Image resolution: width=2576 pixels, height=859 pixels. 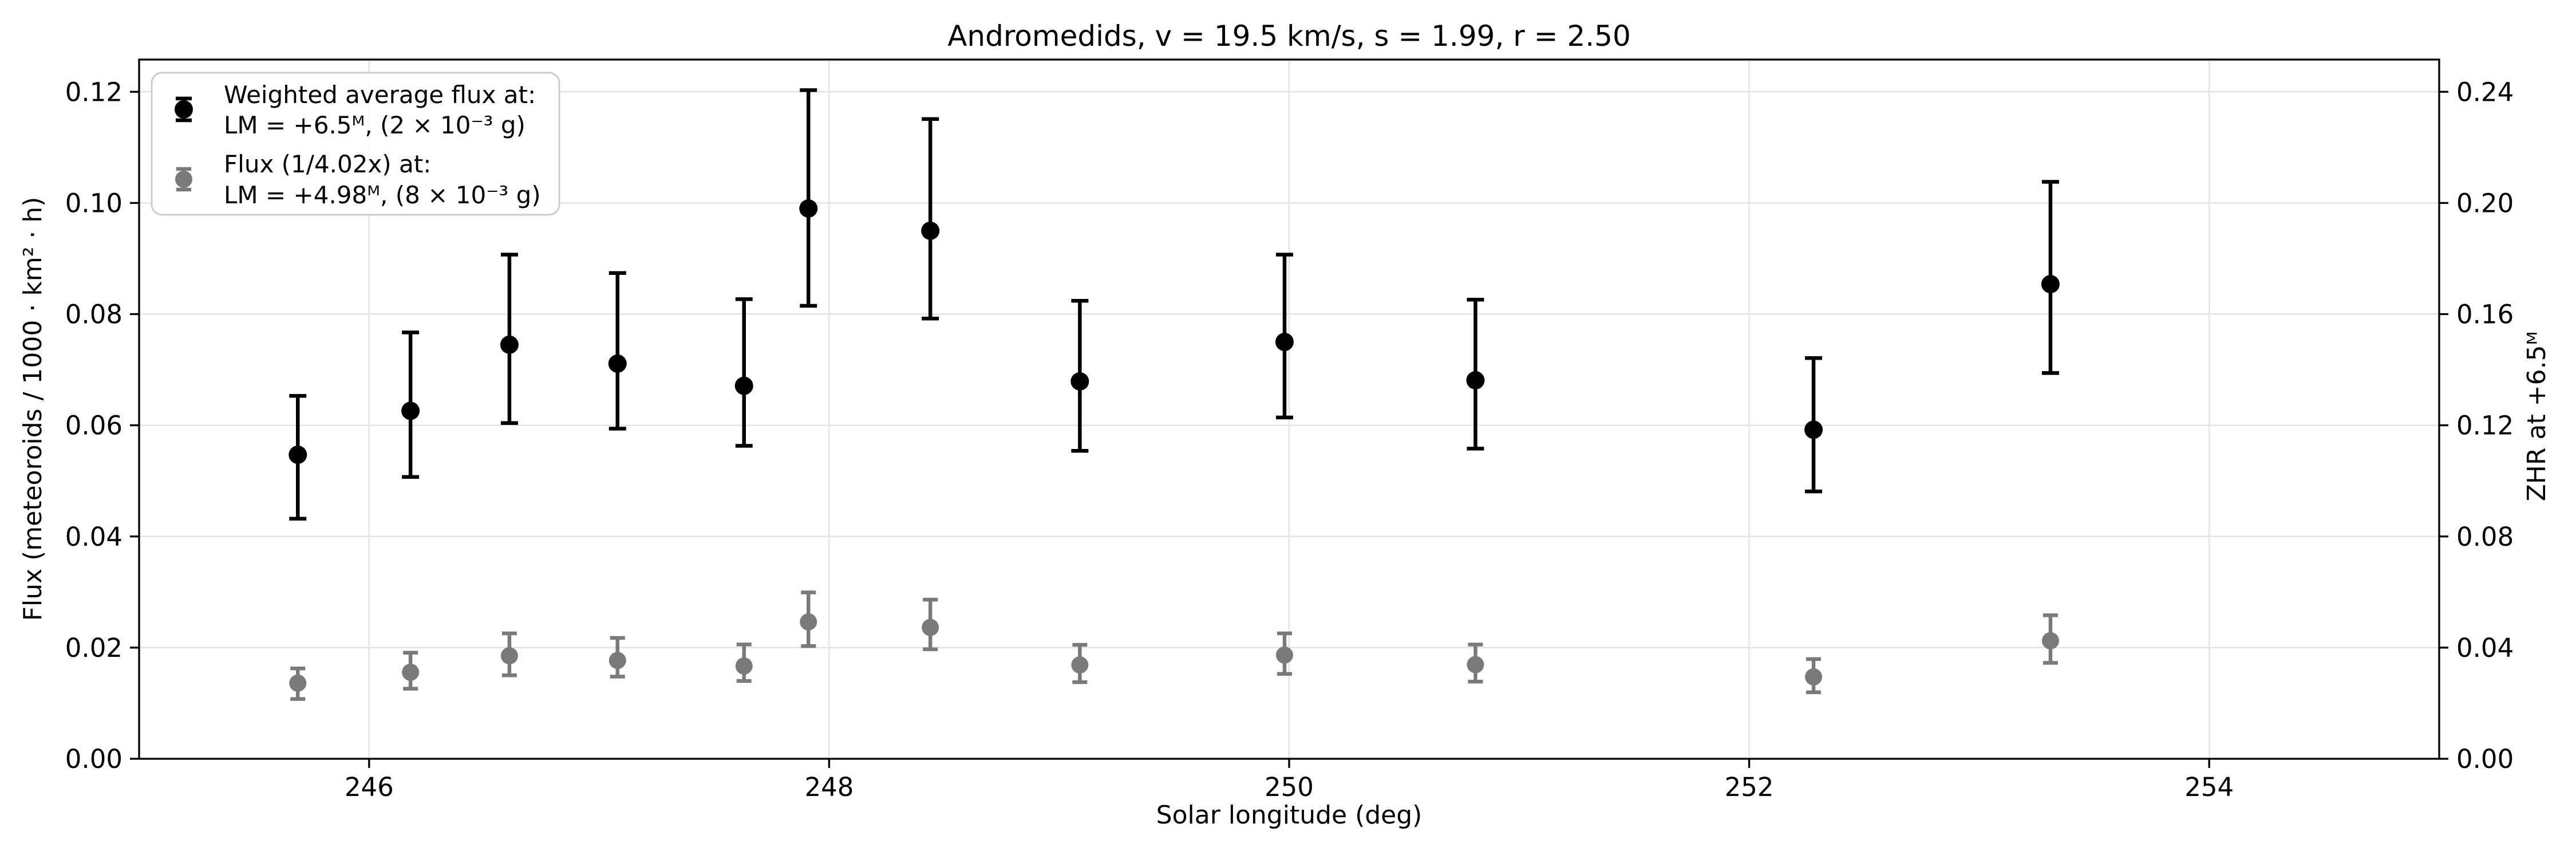 I want to click on legend-box, so click(x=355, y=144).